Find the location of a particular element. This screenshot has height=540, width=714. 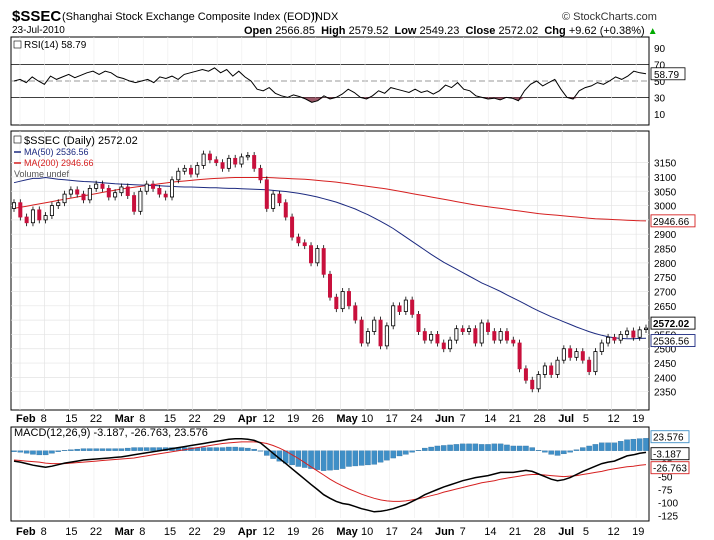

ma50-last-label: 2536.56 is located at coordinates (671, 342).